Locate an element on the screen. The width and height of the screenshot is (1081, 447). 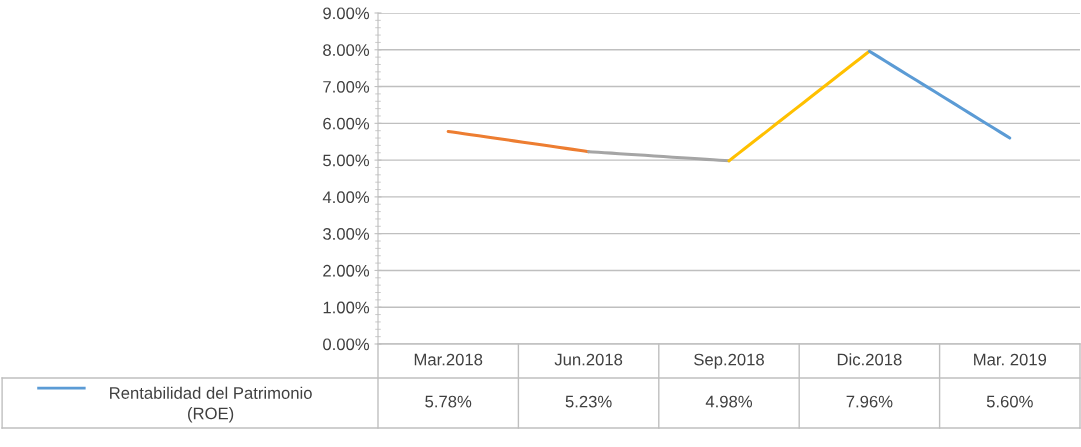
y-tick-label: 6.00% is located at coordinates (346, 123).